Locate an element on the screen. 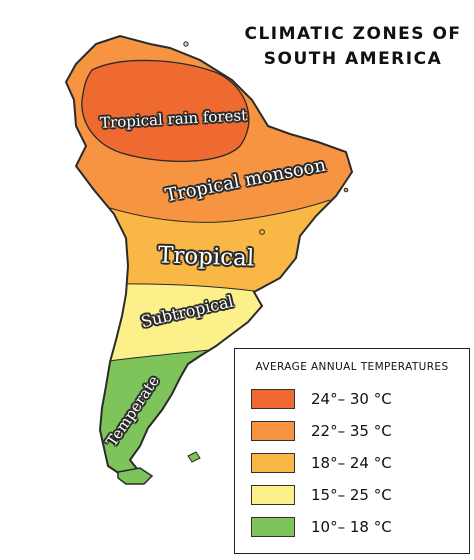 The image size is (474, 560). legend-range-2: 22°– 35 °C is located at coordinates (351, 431).